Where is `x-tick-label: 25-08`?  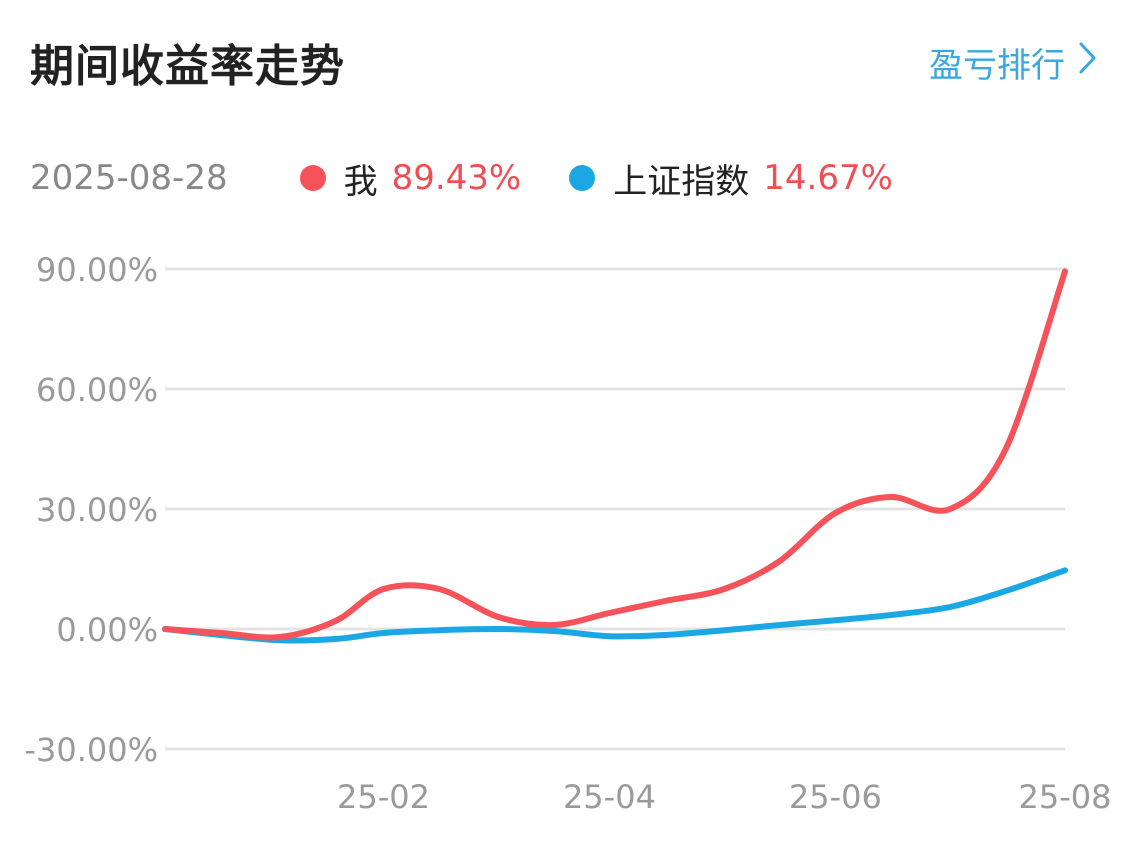
x-tick-label: 25-08 is located at coordinates (1065, 797).